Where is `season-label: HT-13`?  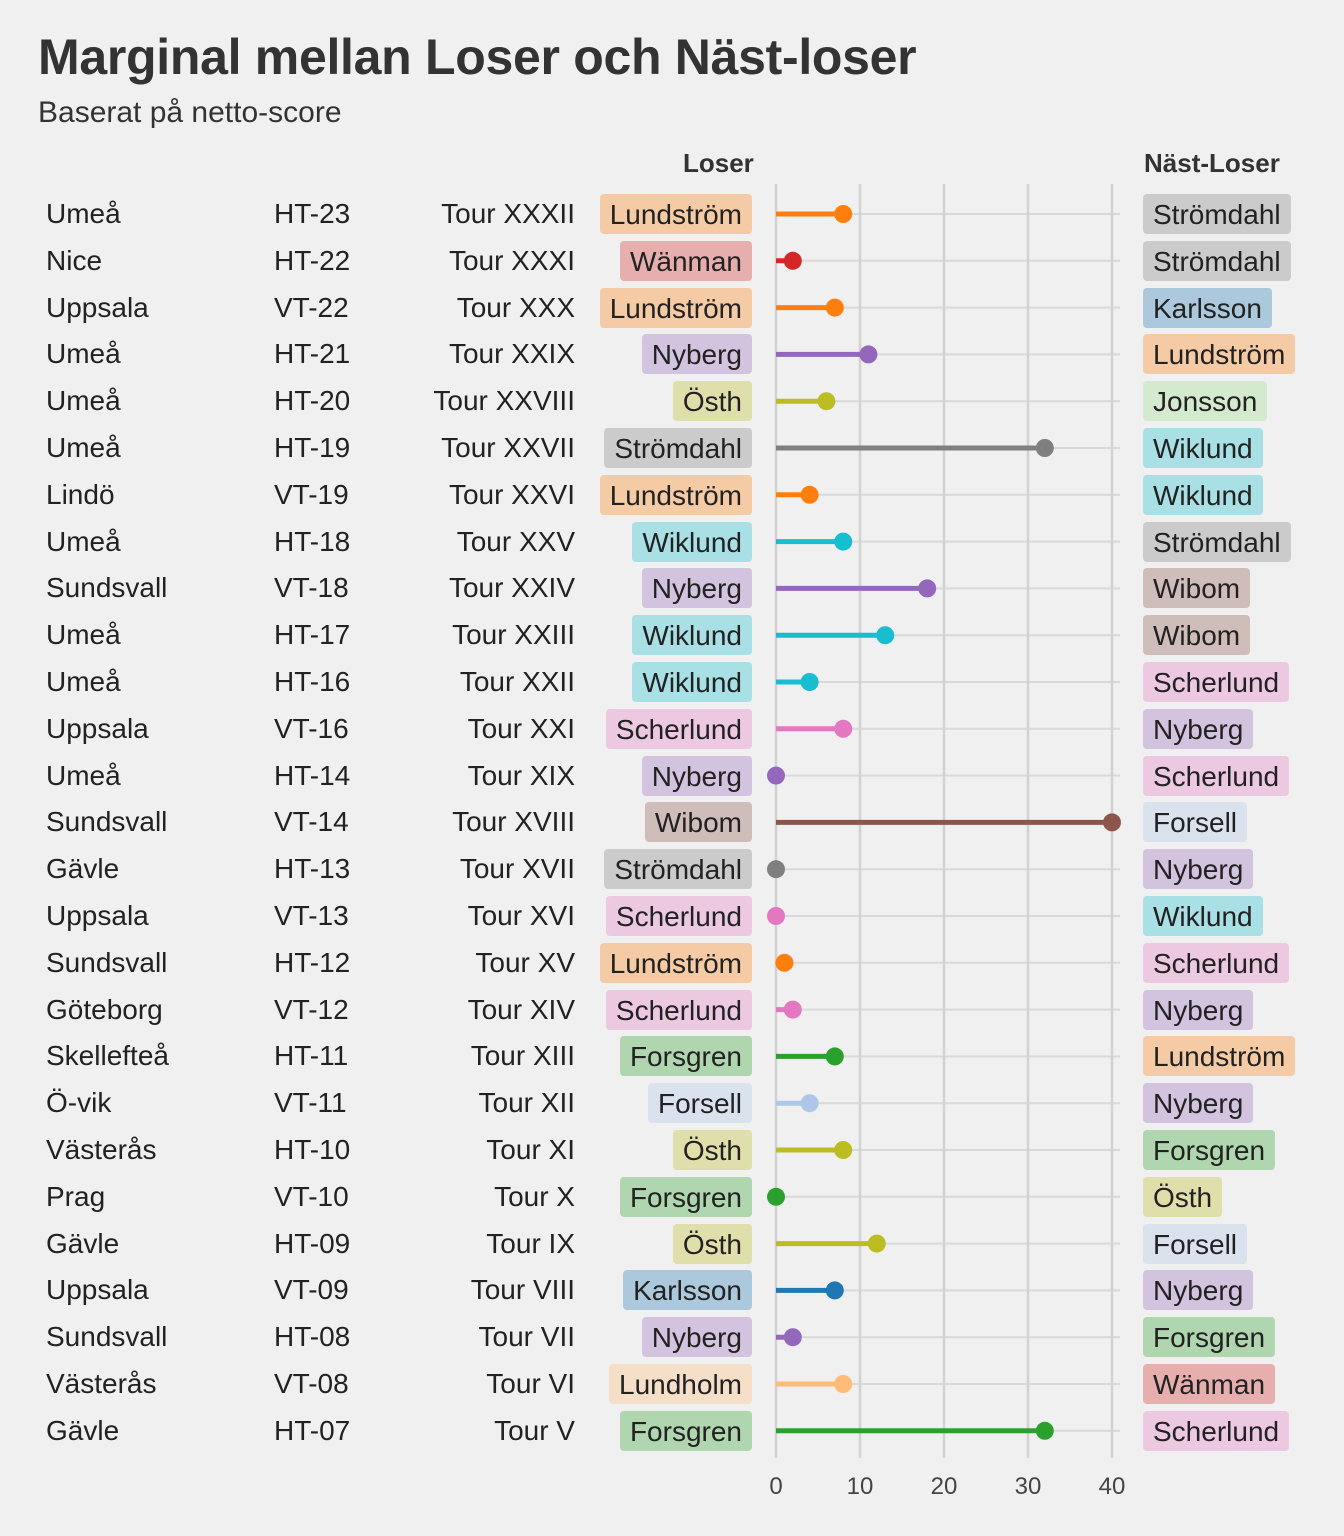
season-label: HT-13 is located at coordinates (312, 869).